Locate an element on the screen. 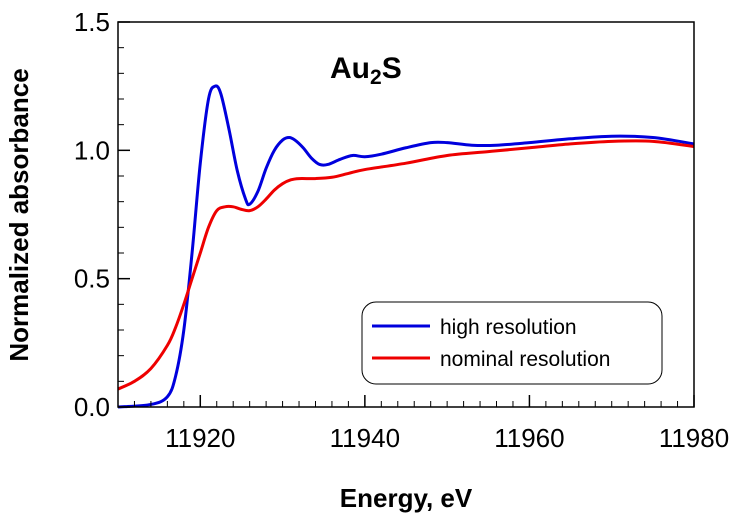  x-axis-label: Energy, eV is located at coordinates (406, 498).